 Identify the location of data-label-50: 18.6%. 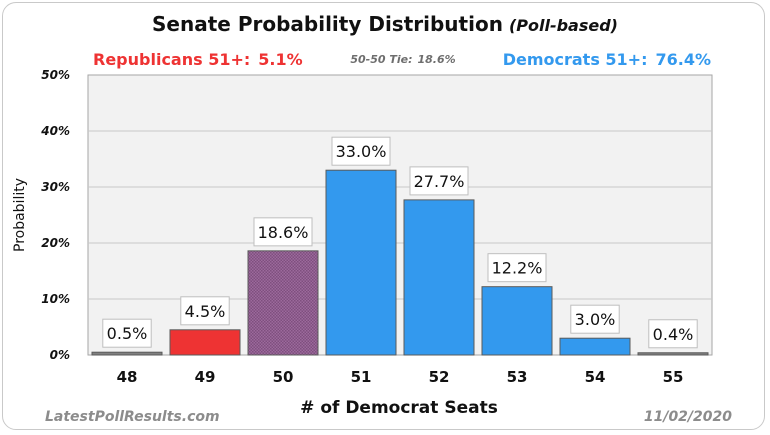
(283, 232).